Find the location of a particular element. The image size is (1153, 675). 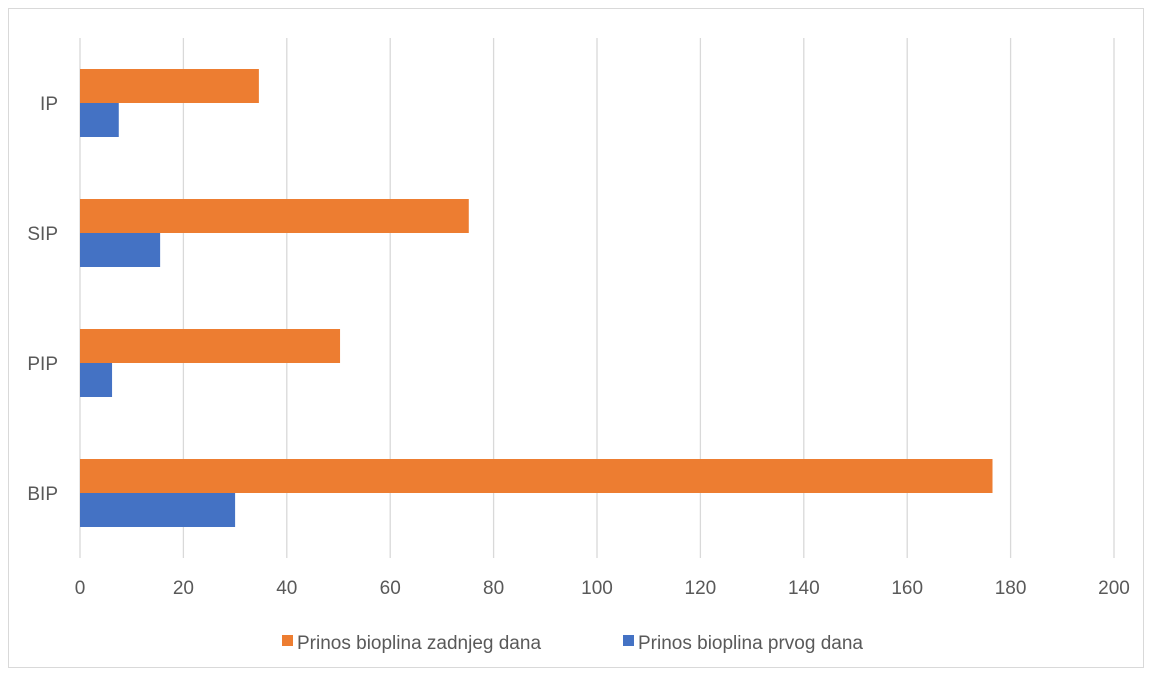

x-tick-label: 0 is located at coordinates (80, 588).